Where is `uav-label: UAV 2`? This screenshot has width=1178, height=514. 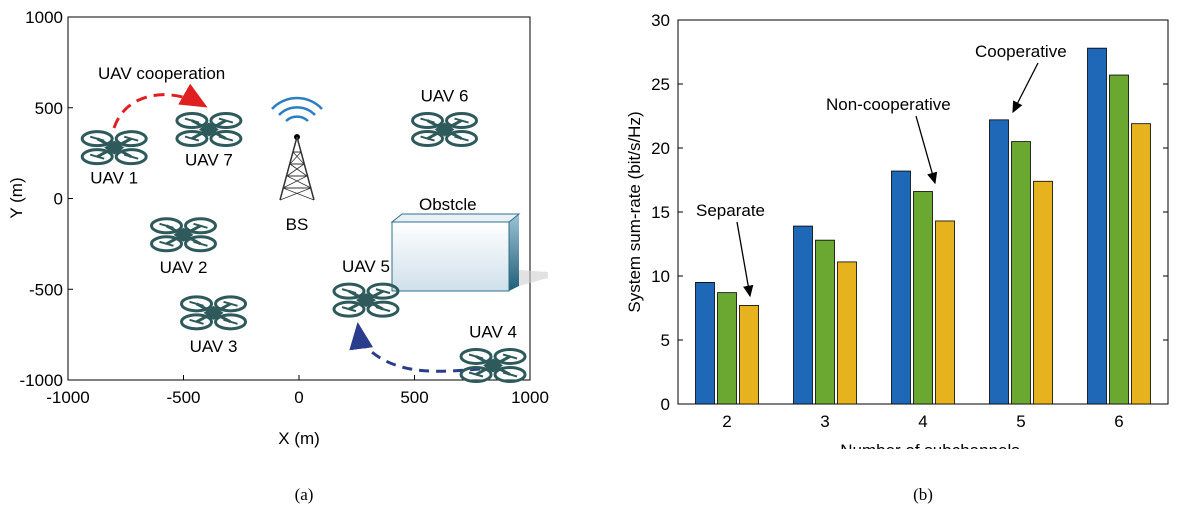
uav-label: UAV 2 is located at coordinates (184, 267).